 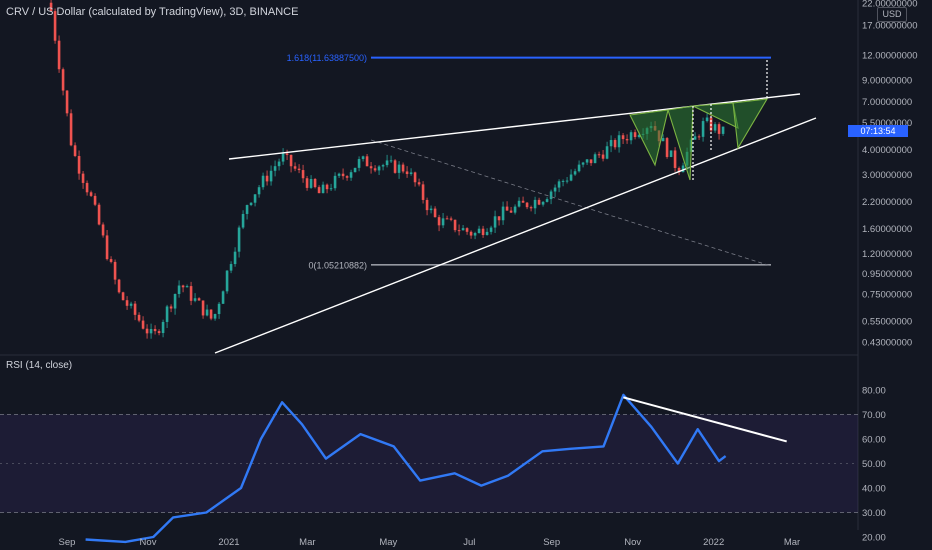 I want to click on time-axis-label: Jul, so click(x=469, y=542).